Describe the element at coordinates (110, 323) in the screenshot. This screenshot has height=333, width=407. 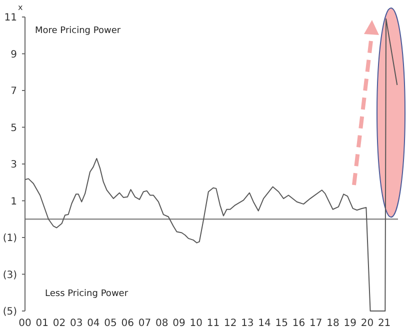
I see `x-tick-label: 05` at that location.